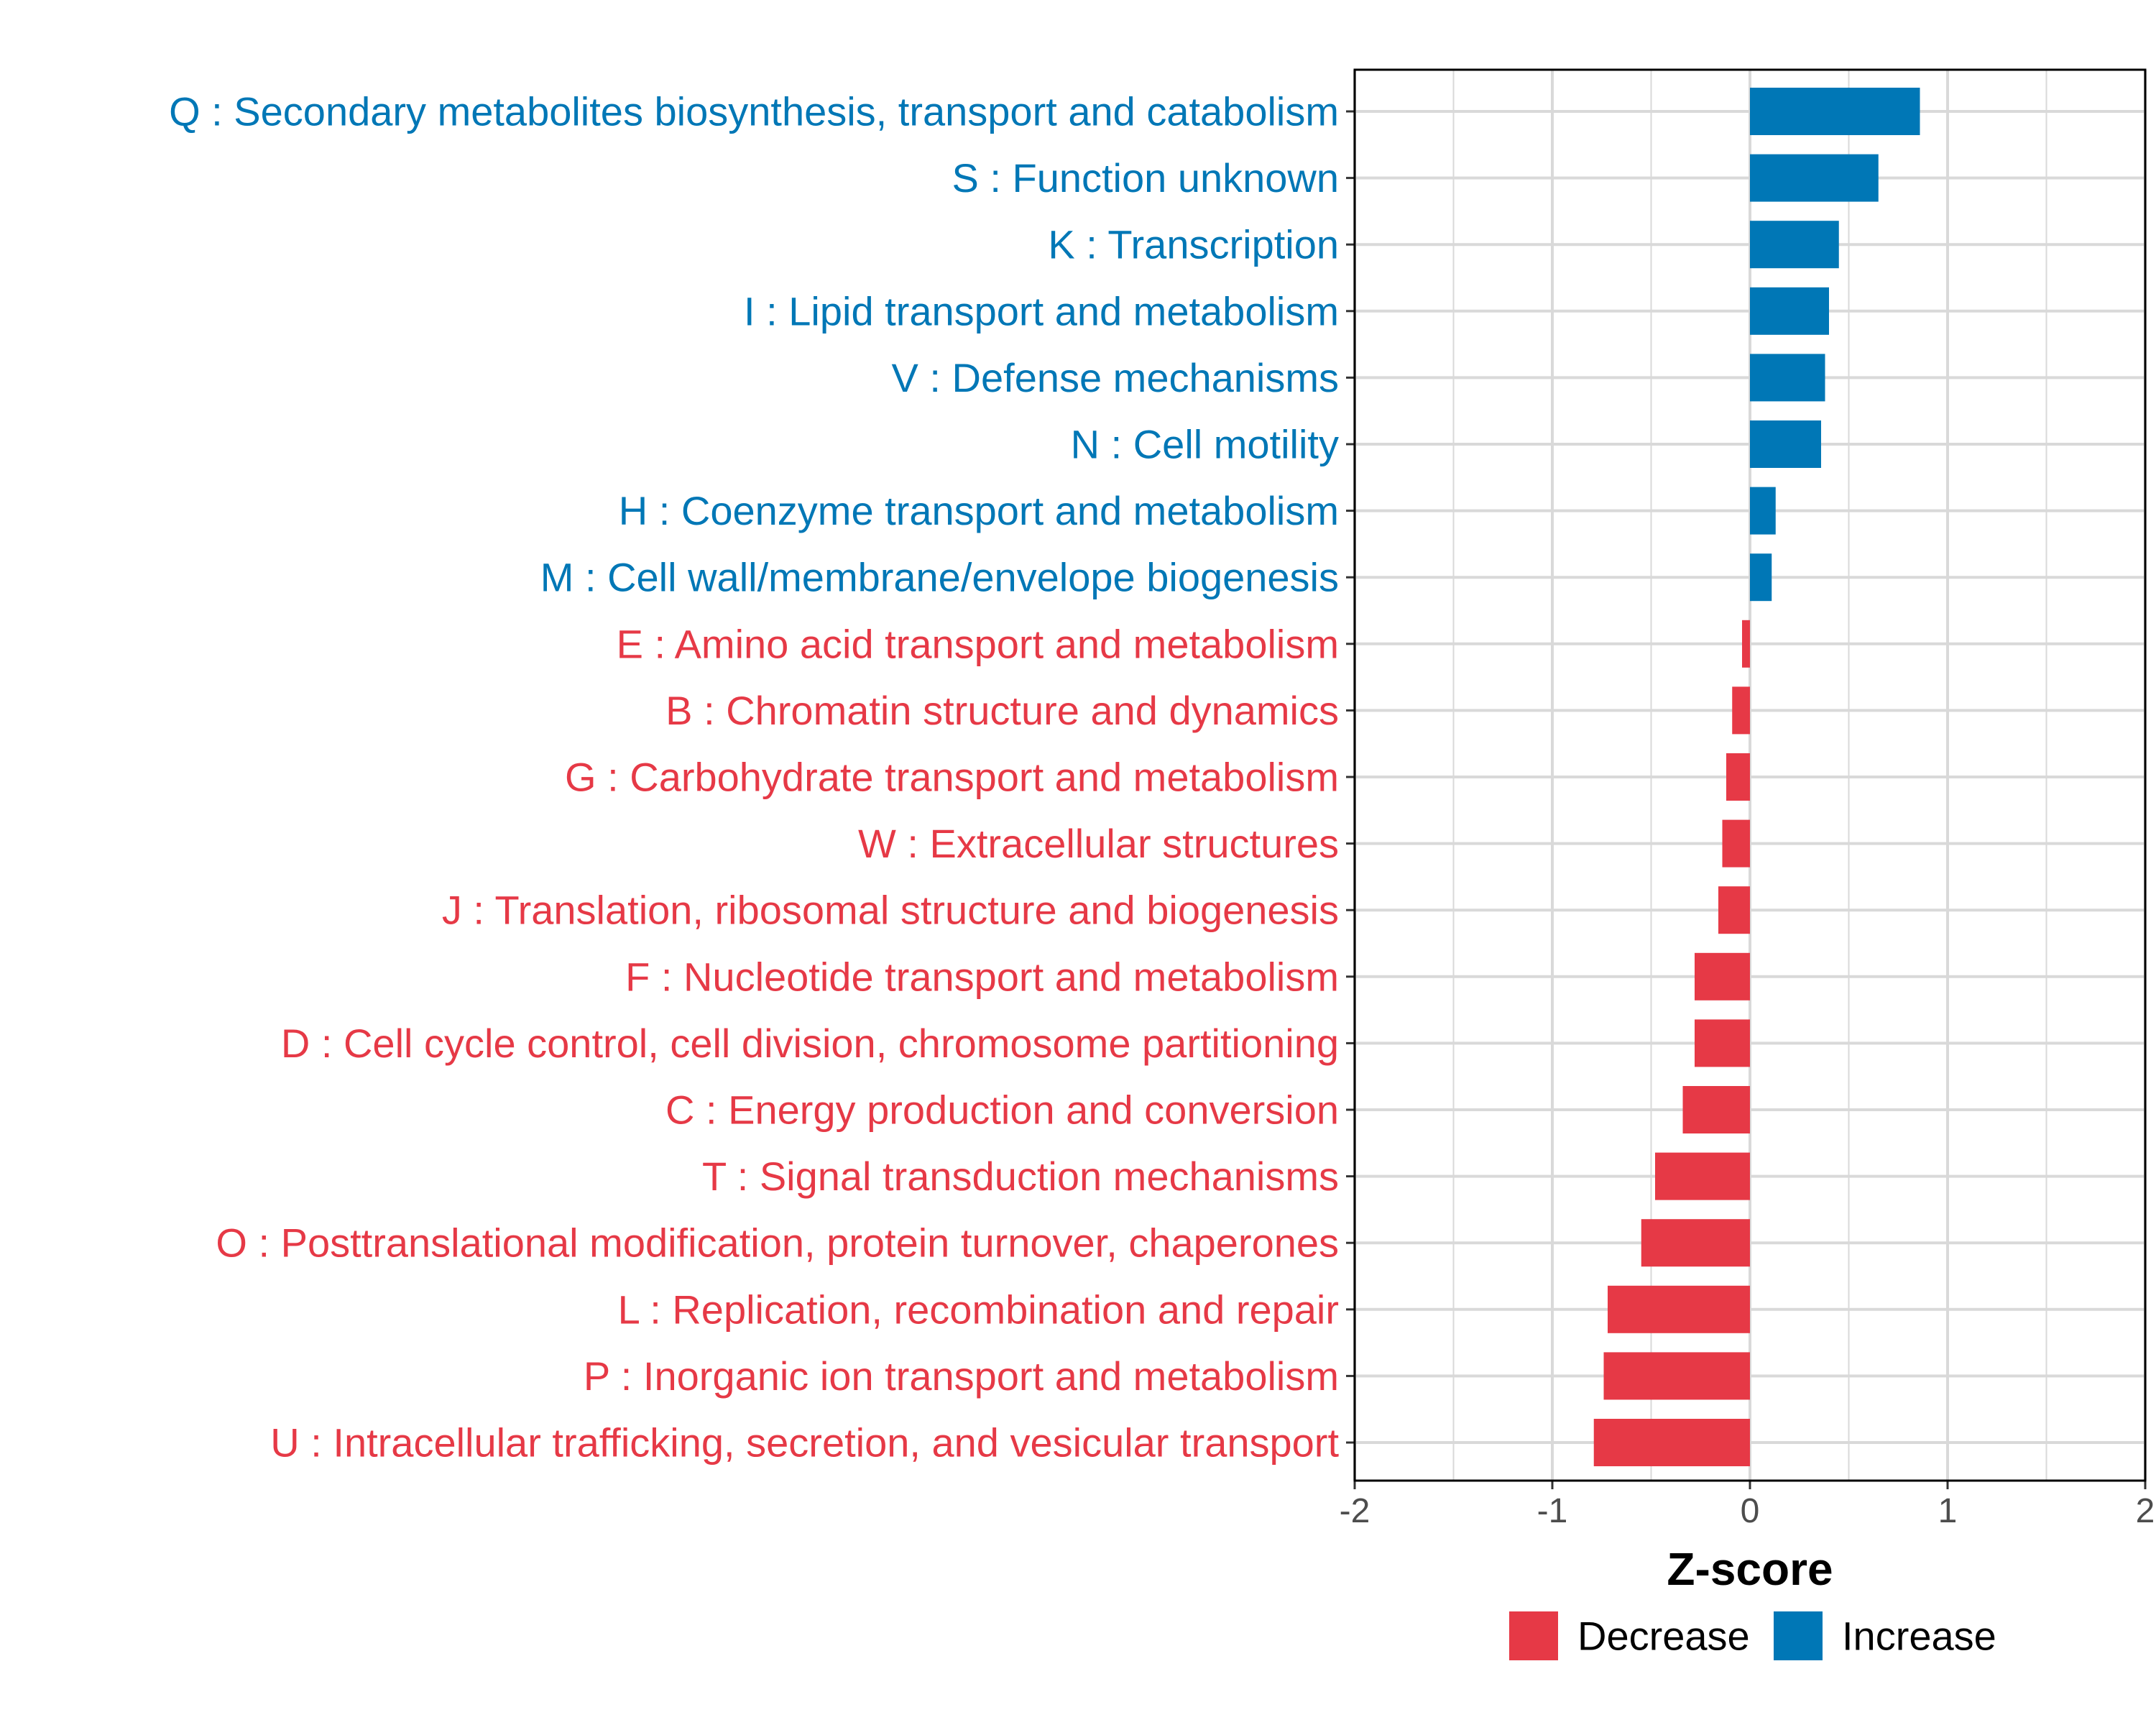 Image resolution: width=2156 pixels, height=1725 pixels. What do you see at coordinates (1355, 1511) in the screenshot?
I see `x-tick-label: -2` at bounding box center [1355, 1511].